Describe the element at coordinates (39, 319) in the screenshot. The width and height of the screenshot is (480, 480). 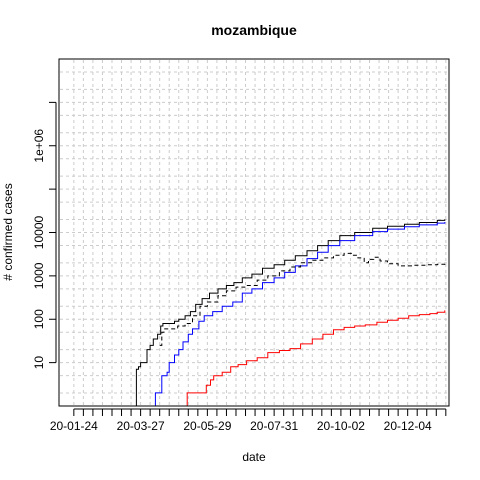
I see `y-tick-label: 100` at that location.